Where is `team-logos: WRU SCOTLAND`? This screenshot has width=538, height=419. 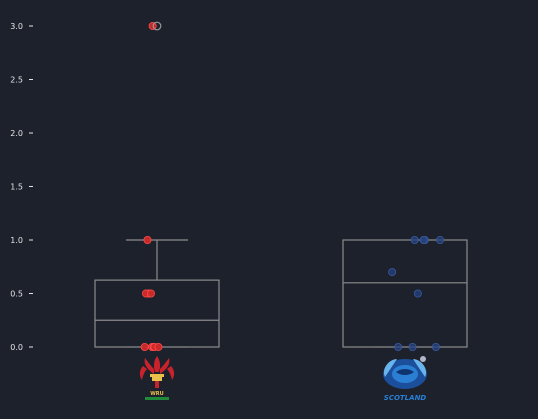 team-logos: WRU SCOTLAND is located at coordinates (283, 379).